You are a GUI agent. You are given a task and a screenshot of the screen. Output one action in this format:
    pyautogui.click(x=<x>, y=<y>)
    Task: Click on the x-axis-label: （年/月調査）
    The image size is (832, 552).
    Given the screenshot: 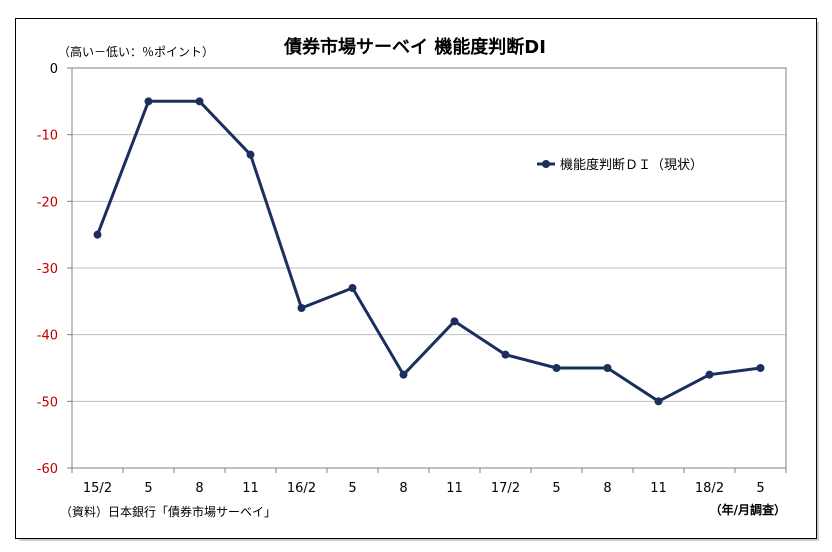 What is the action you would take?
    pyautogui.click(x=748, y=509)
    